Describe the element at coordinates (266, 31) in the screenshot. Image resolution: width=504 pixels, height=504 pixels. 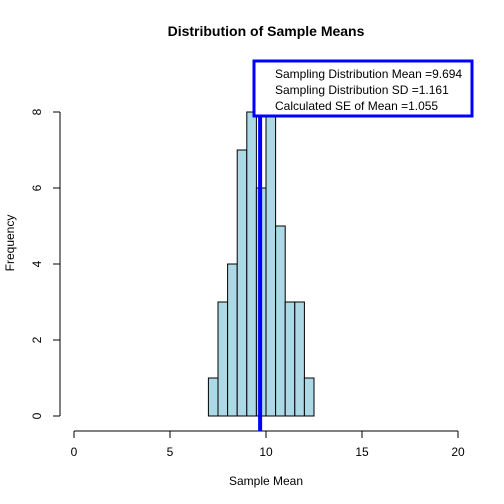
I see `chart-title: Distribution of Sample Means` at that location.